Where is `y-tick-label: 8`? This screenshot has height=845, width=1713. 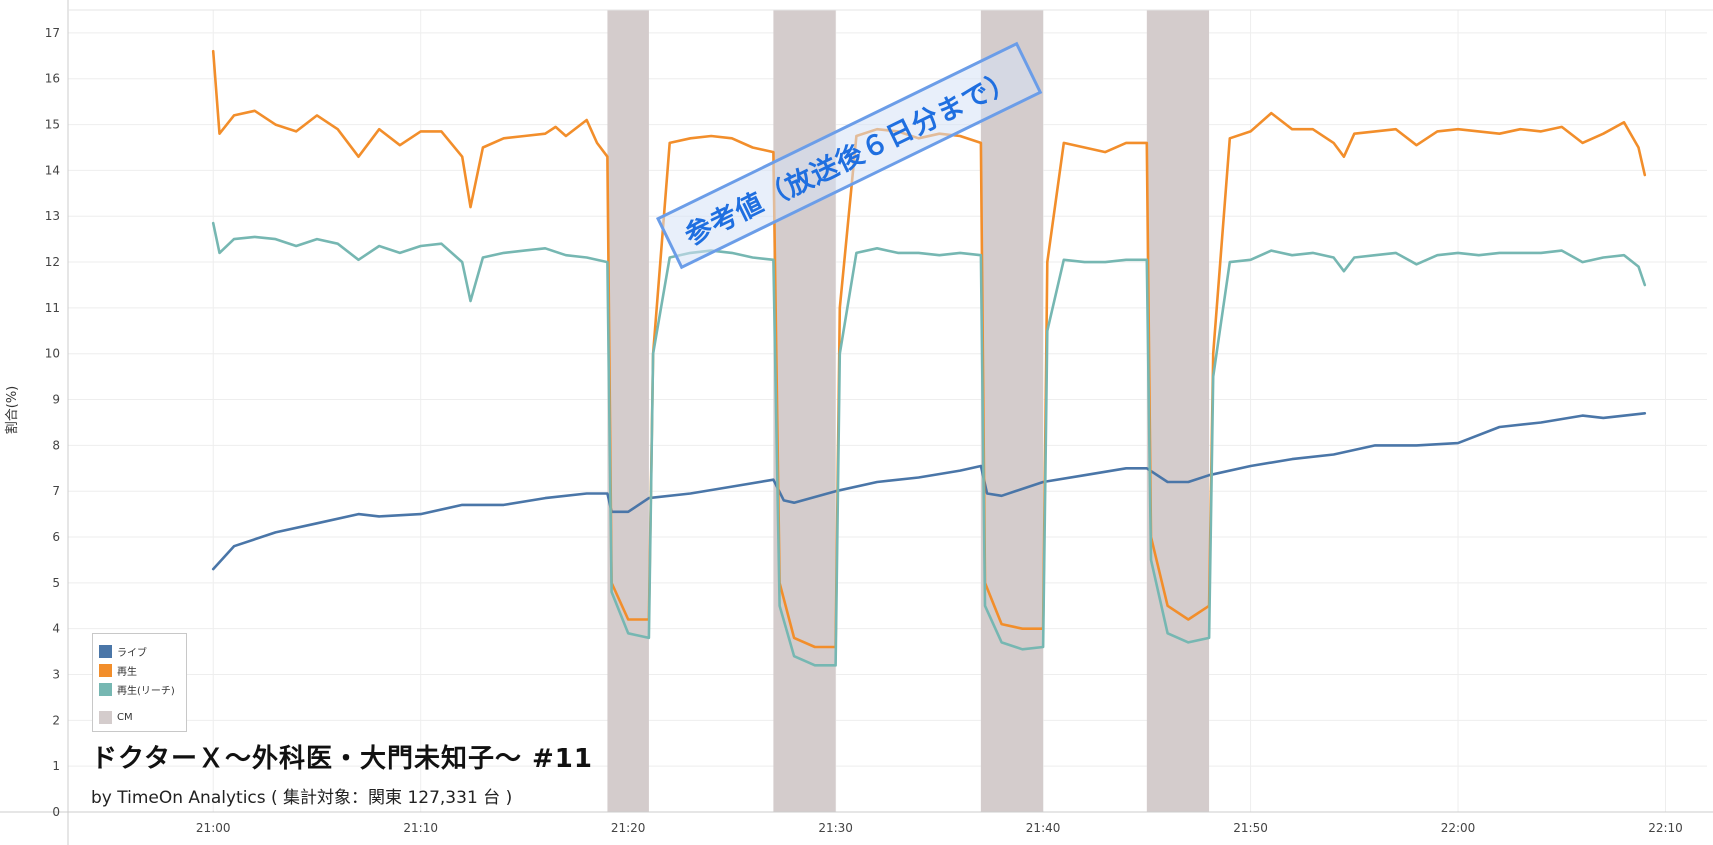 y-tick-label: 8 is located at coordinates (56, 445).